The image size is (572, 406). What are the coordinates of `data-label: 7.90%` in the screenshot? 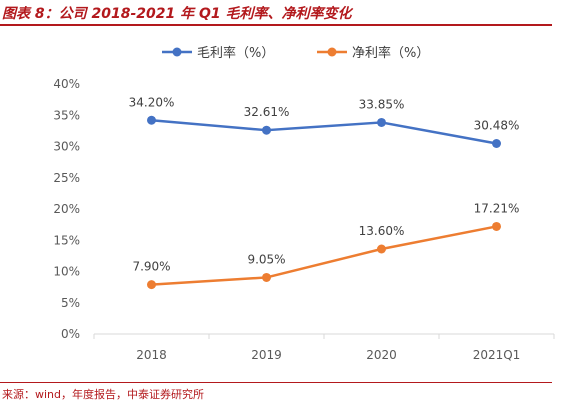 It's located at (151, 267).